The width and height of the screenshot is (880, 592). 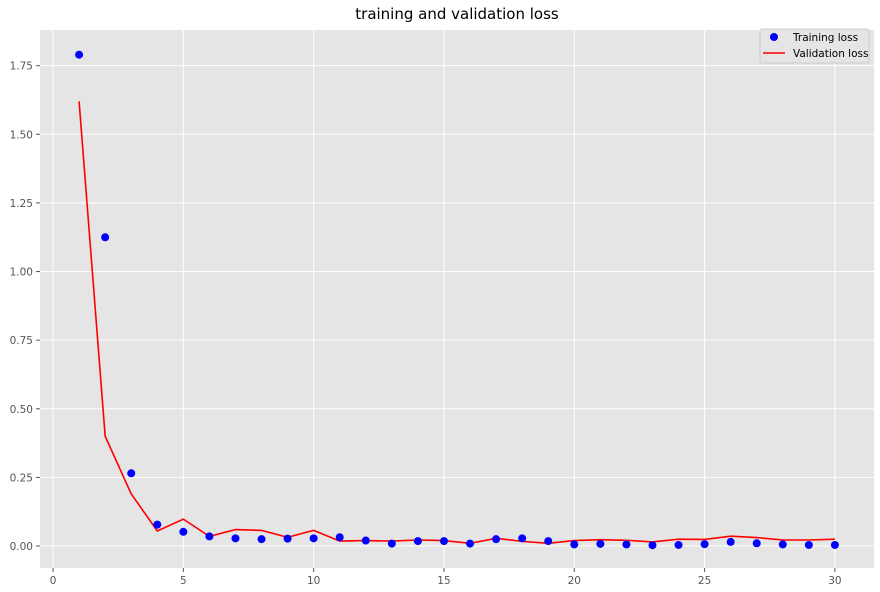 What do you see at coordinates (825, 38) in the screenshot?
I see `legend-training-label: Training loss` at bounding box center [825, 38].